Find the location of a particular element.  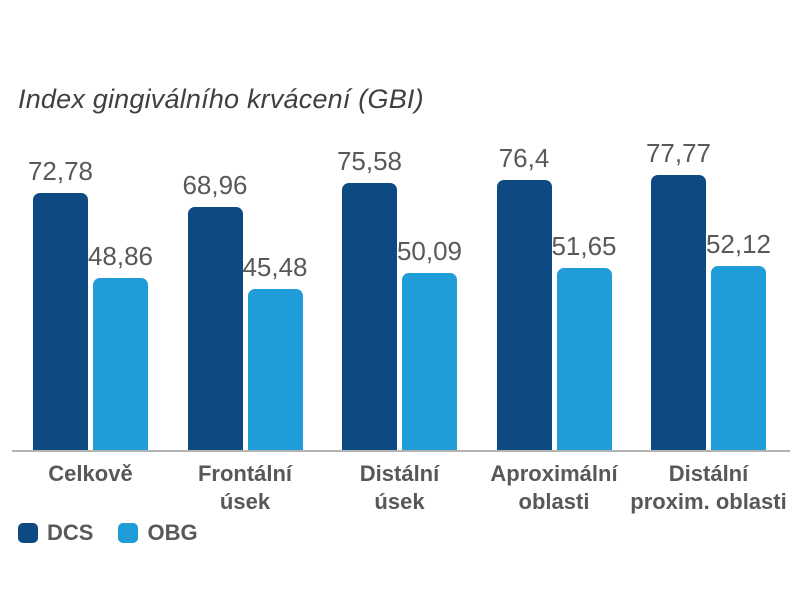

value-label-dcs-group5: 77,77 is located at coordinates (678, 153).